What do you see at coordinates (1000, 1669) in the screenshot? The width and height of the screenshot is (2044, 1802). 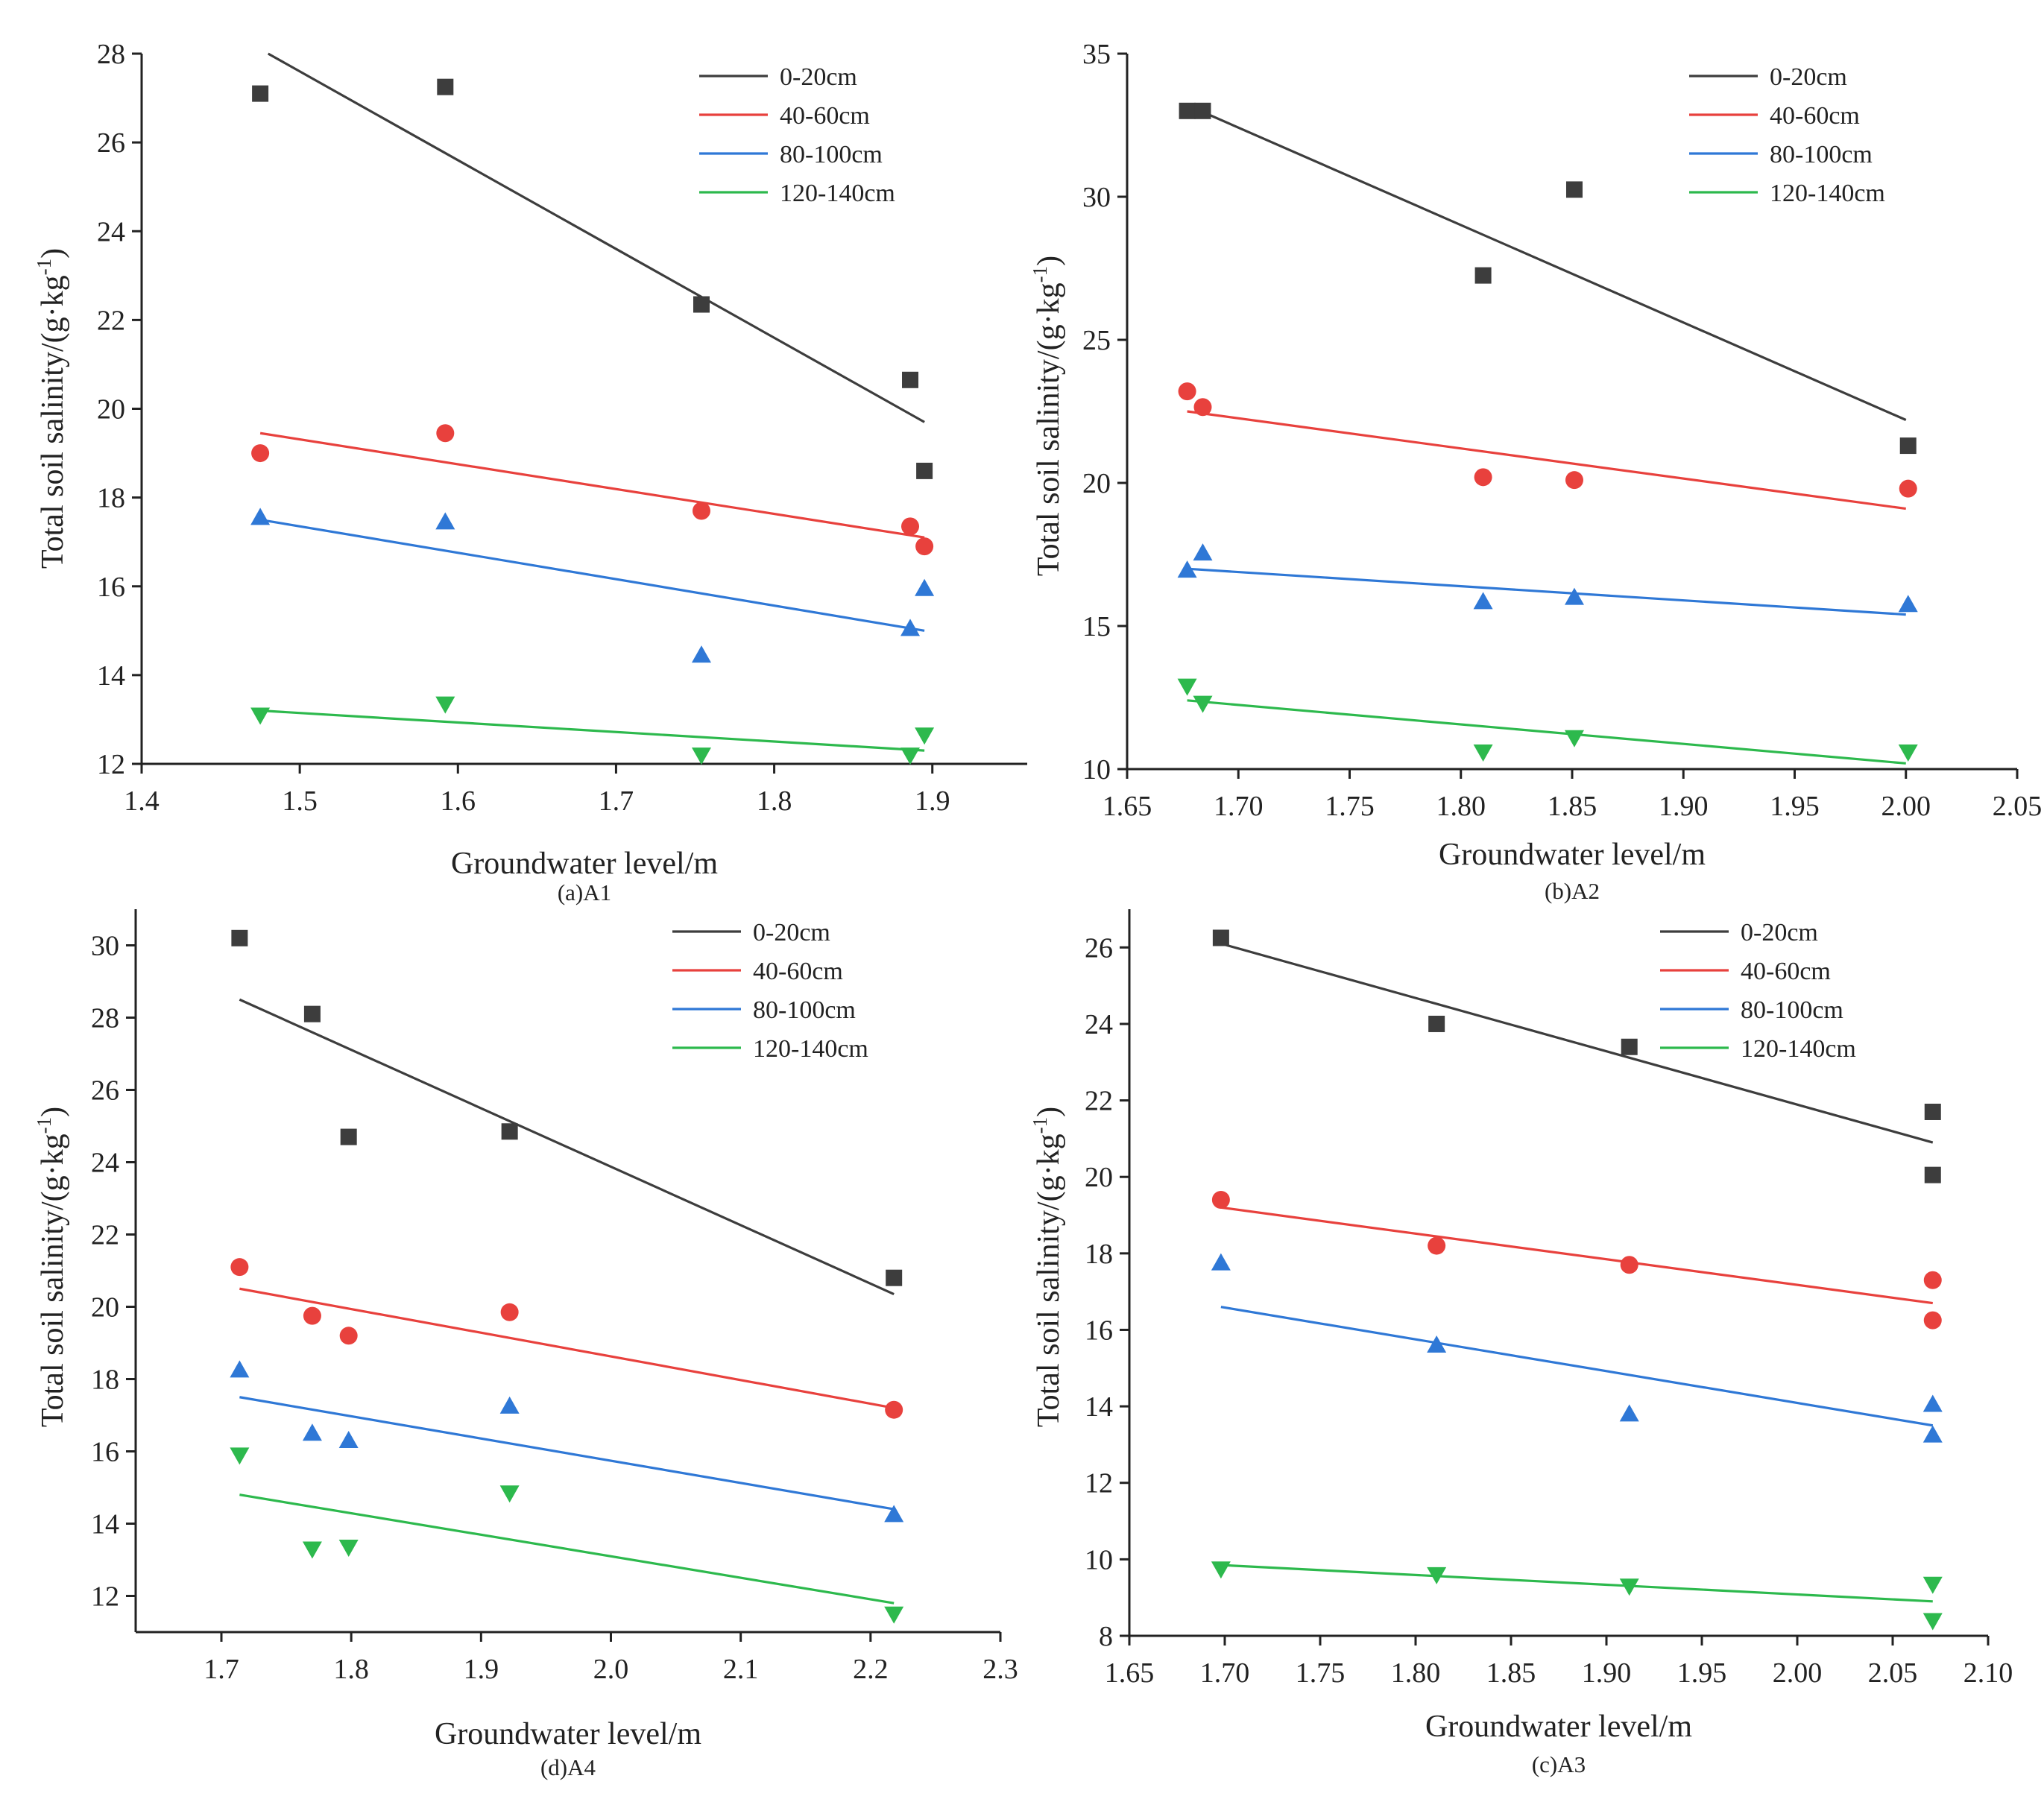 I see `x-tick-label: 2.3` at bounding box center [1000, 1669].